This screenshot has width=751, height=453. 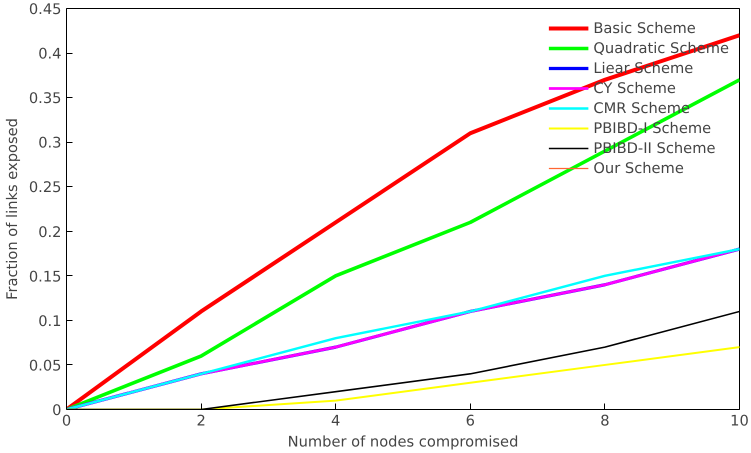 What do you see at coordinates (638, 168) in the screenshot?
I see `legend-label: Our Scheme` at bounding box center [638, 168].